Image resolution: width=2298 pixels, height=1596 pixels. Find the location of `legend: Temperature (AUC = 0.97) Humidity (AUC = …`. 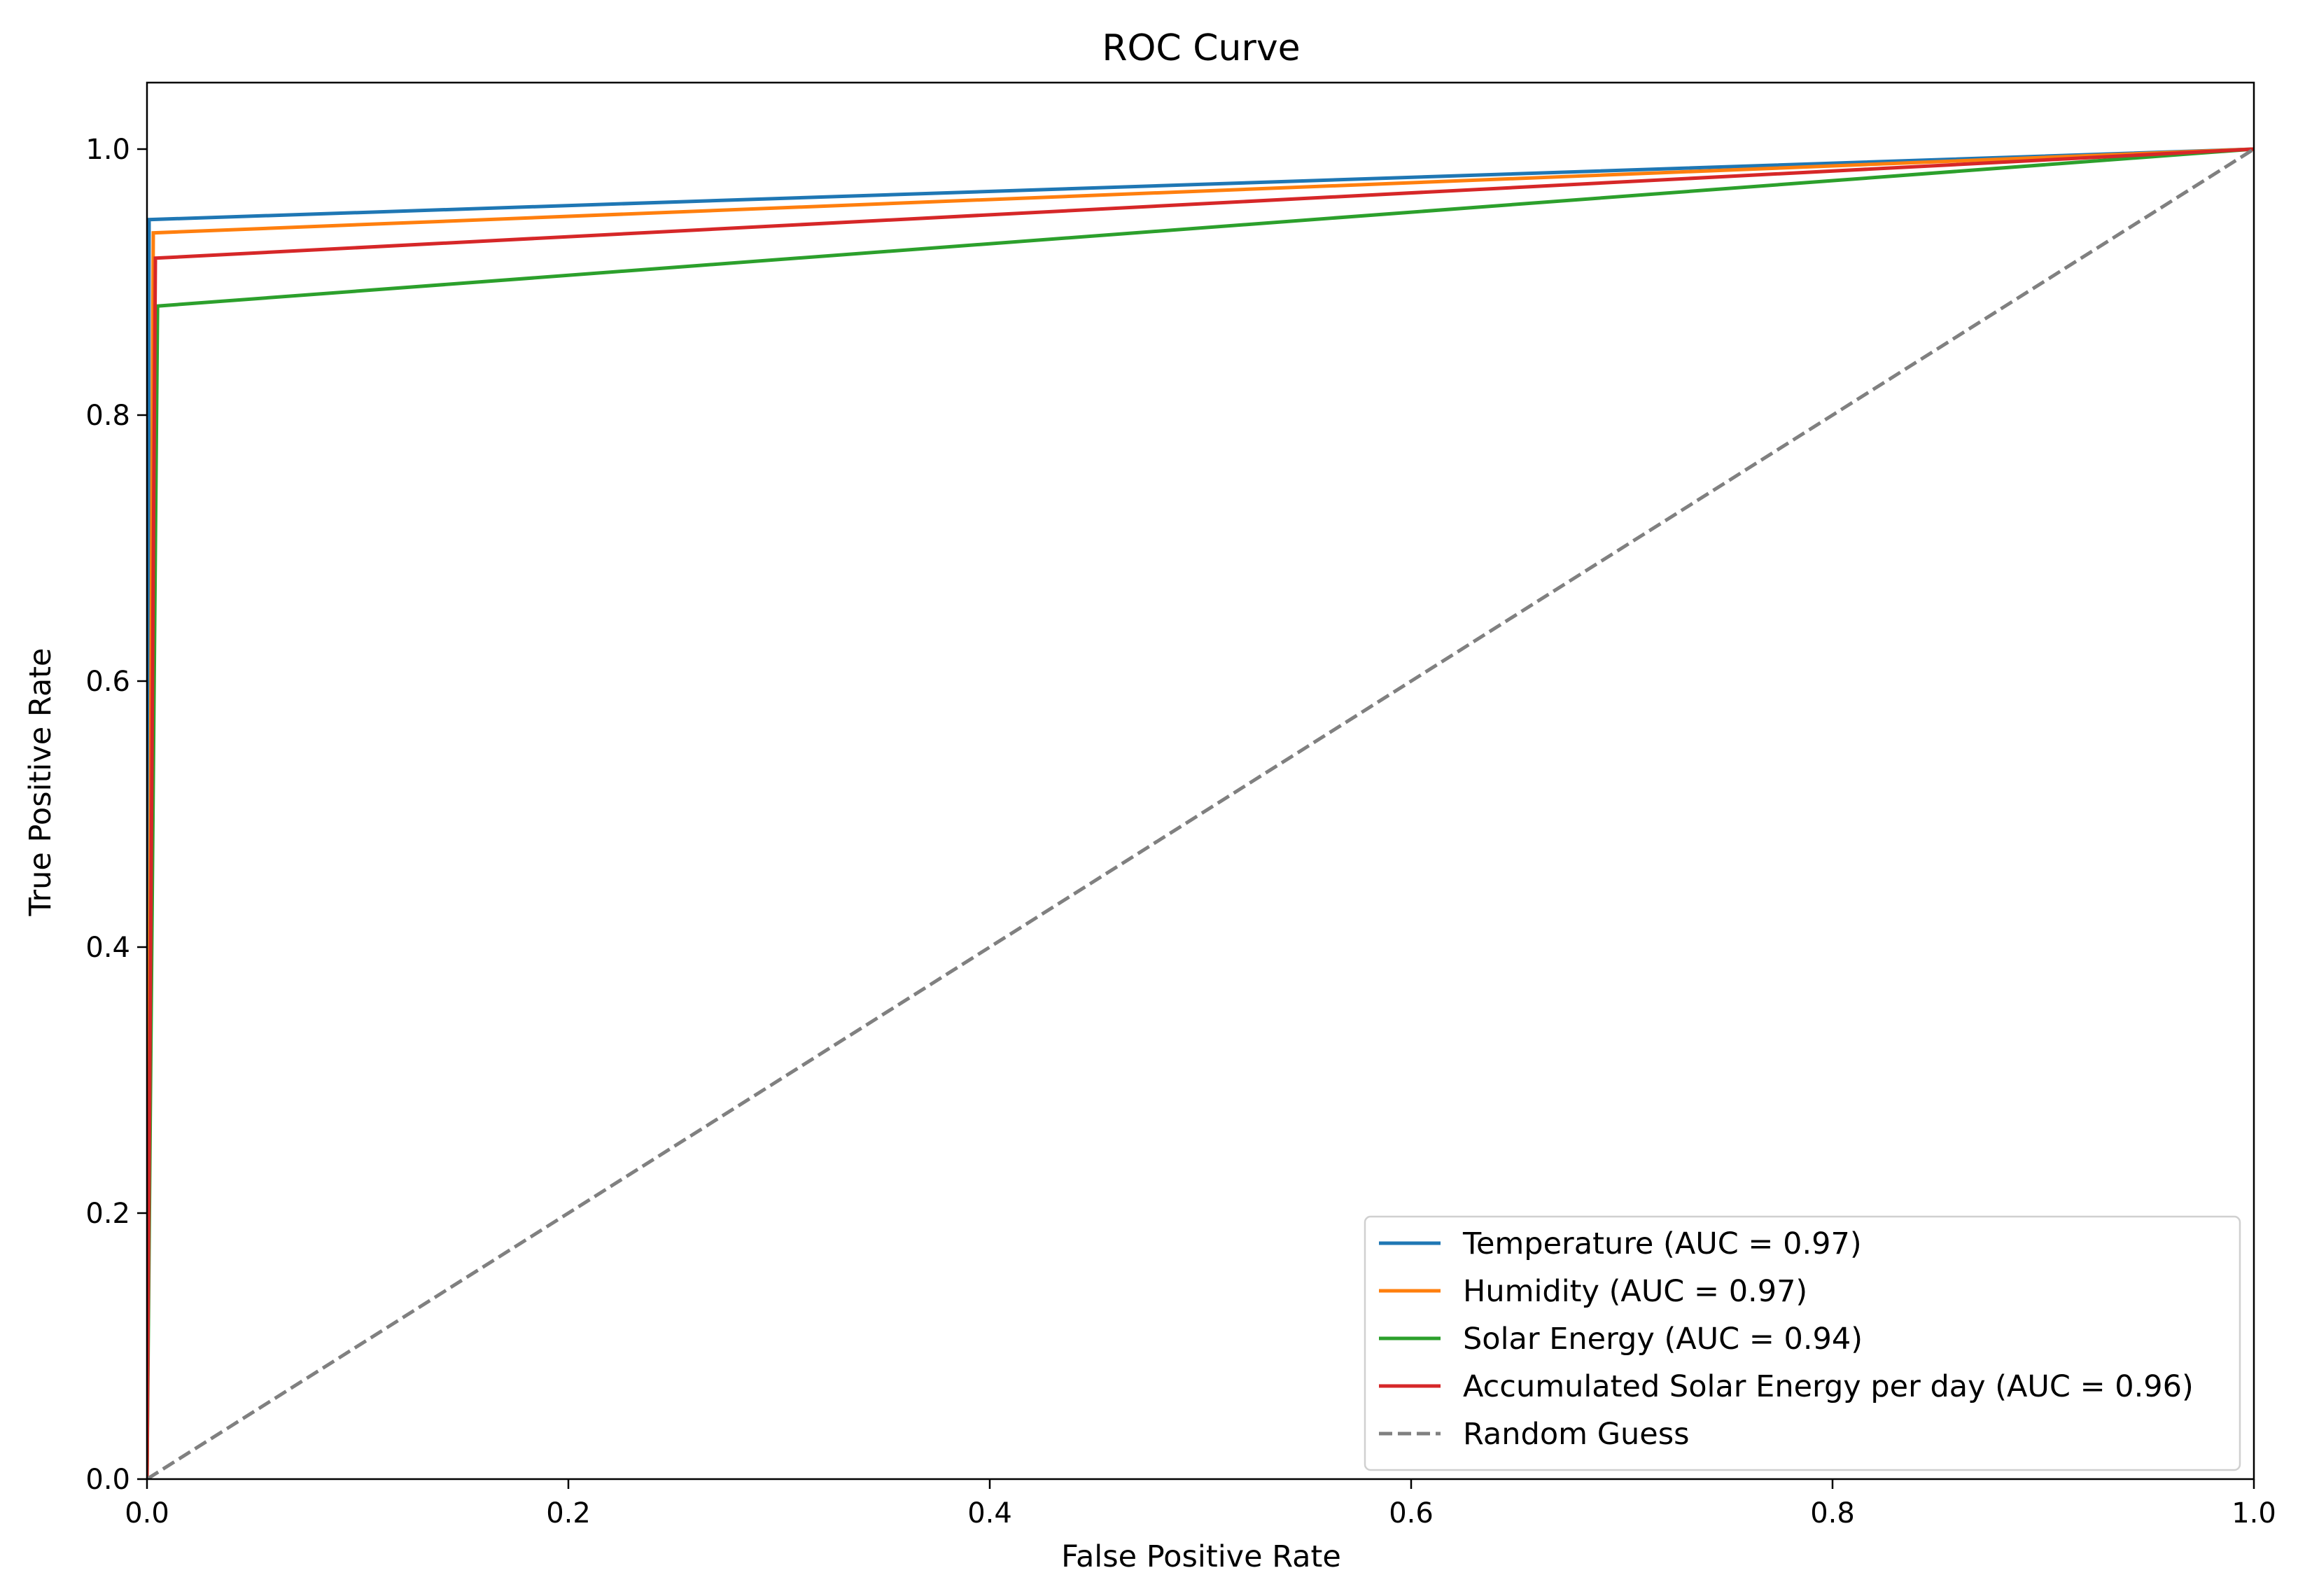

legend: Temperature (AUC = 0.97) Humidity (AUC = … is located at coordinates (1802, 1343).